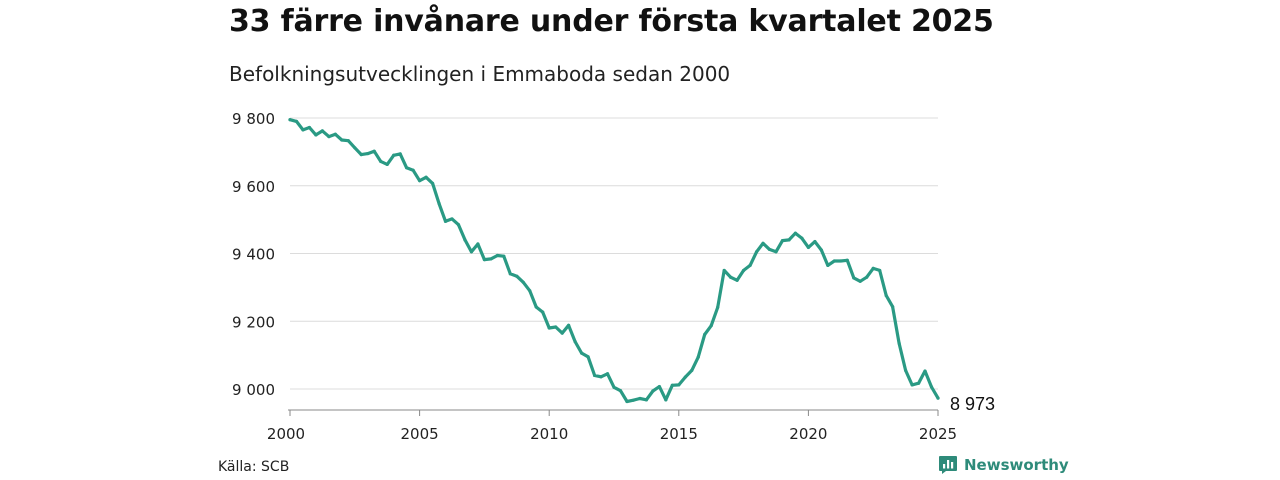 Image resolution: width=1280 pixels, height=480 pixels. I want to click on x-tick-label: 2005, so click(420, 434).